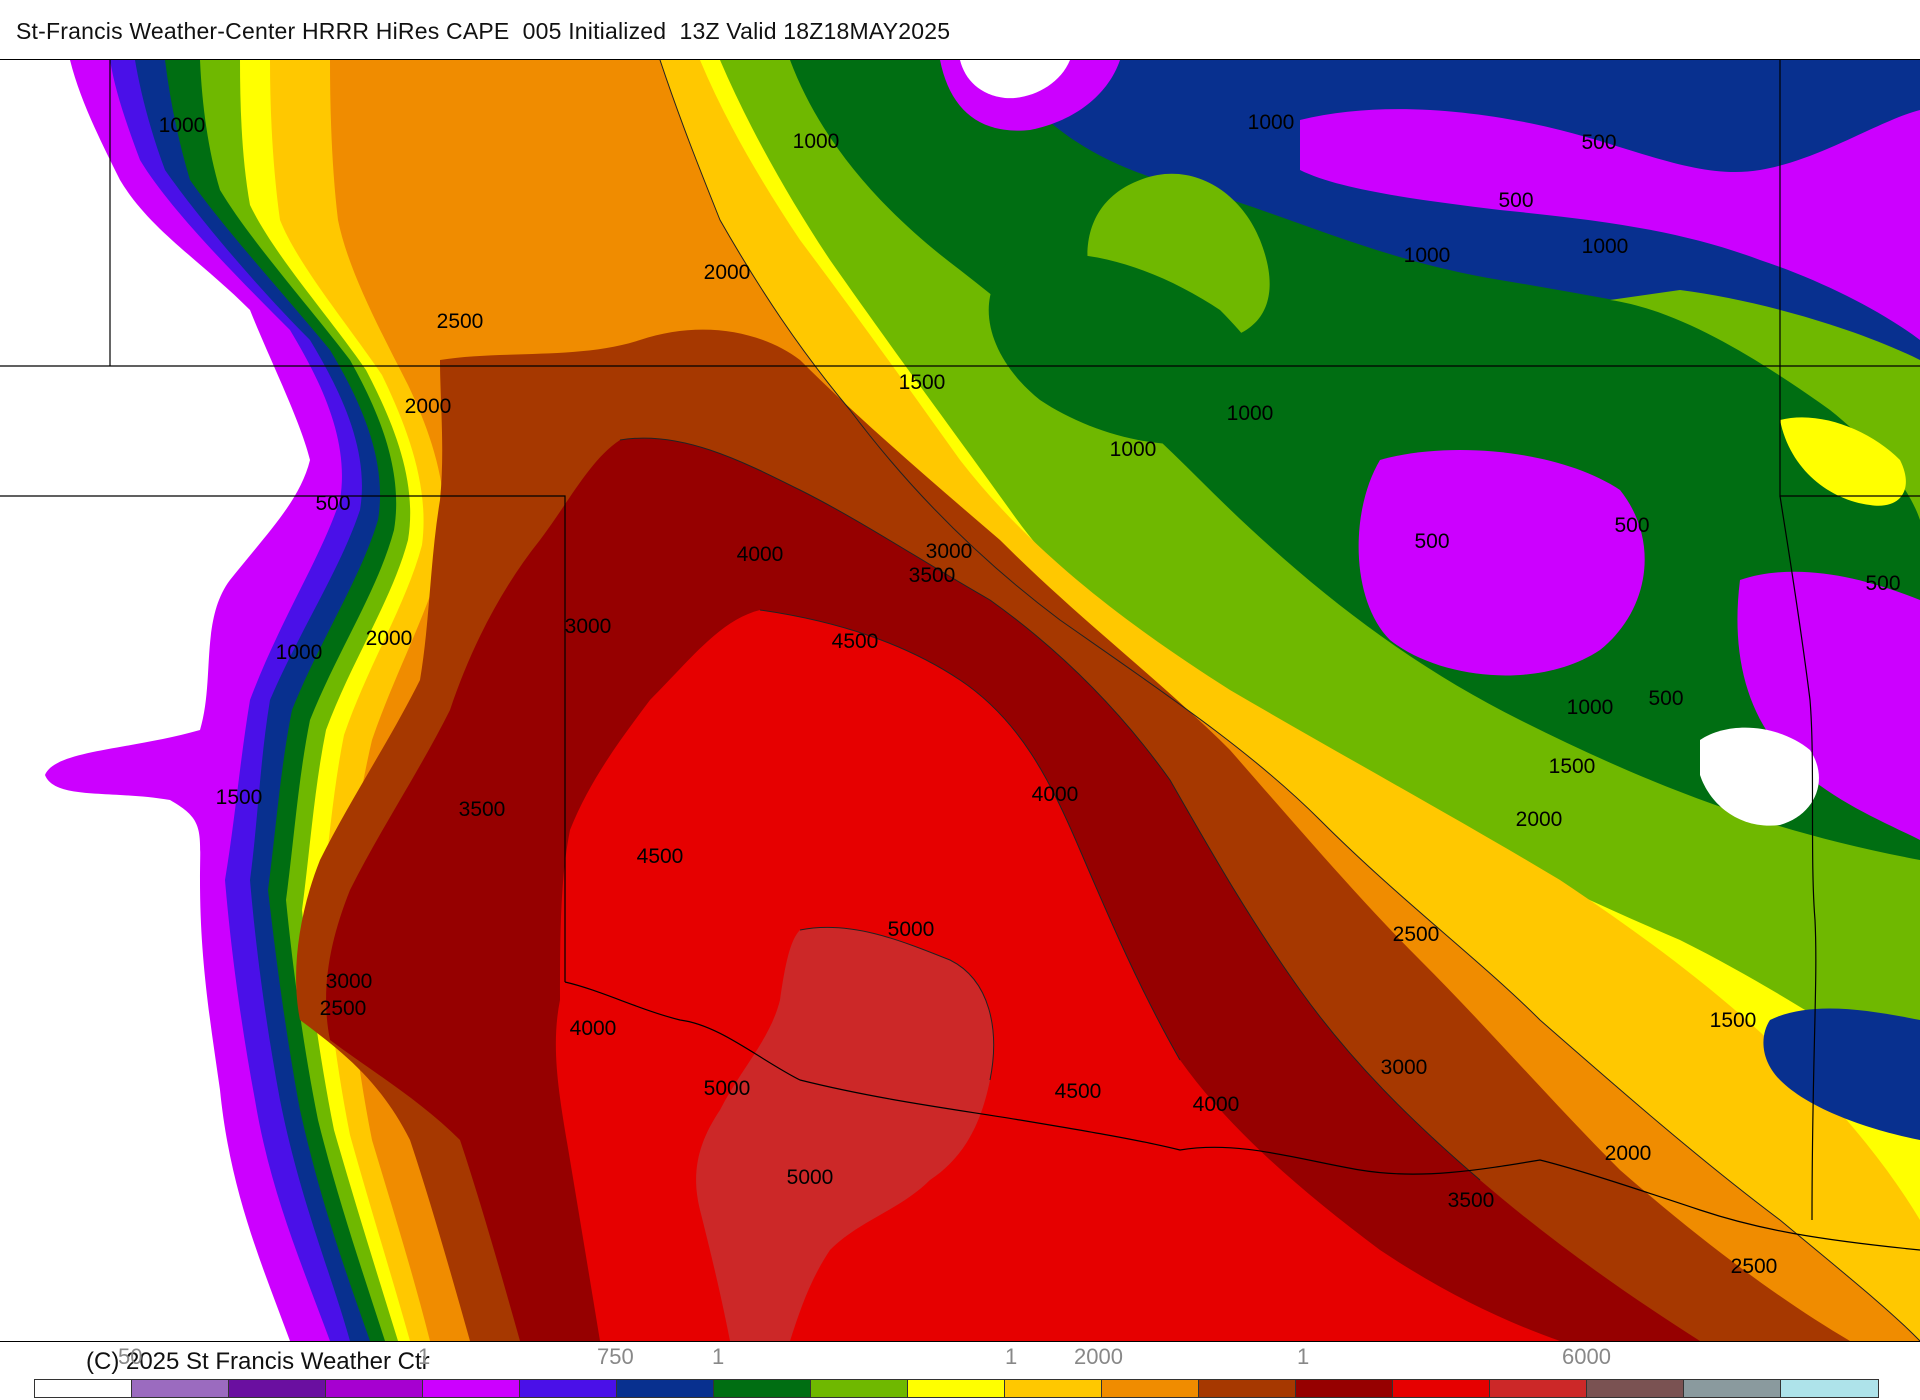  Describe the element at coordinates (615, 1356) in the screenshot. I see `colorbar-tick-label: 750` at that location.